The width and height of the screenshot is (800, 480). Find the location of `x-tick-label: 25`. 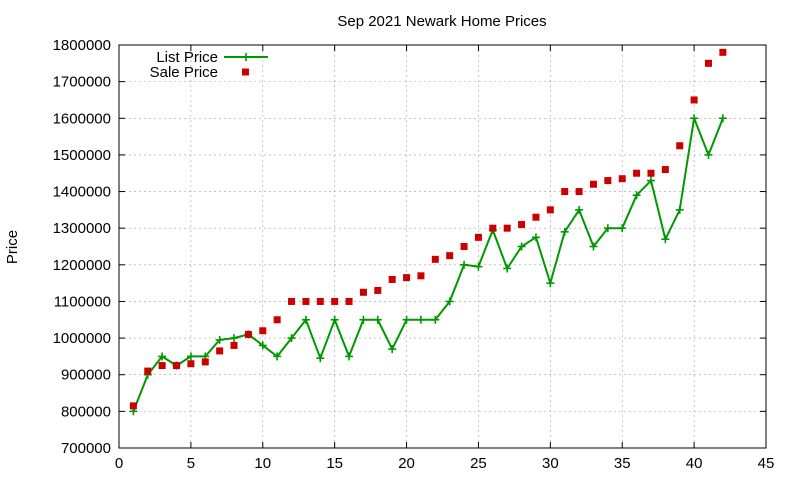

x-tick-label: 25 is located at coordinates (478, 463).